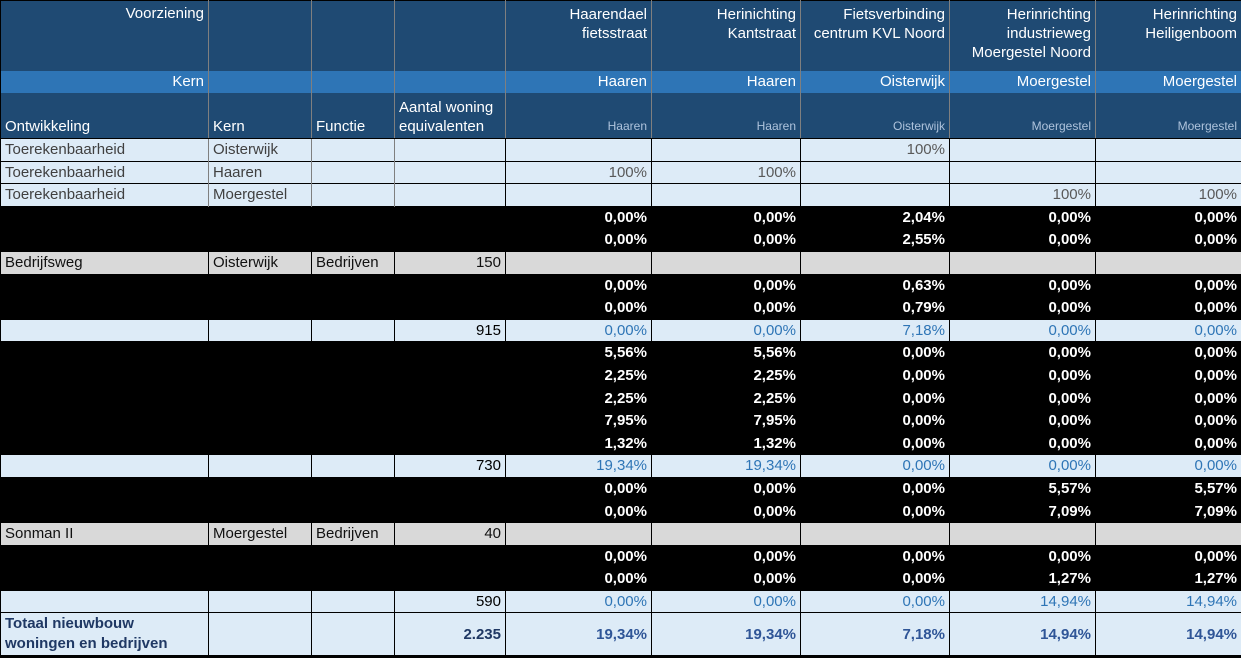  What do you see at coordinates (579, 635) in the screenshot?
I see `total-value-cell: 19,34%` at bounding box center [579, 635].